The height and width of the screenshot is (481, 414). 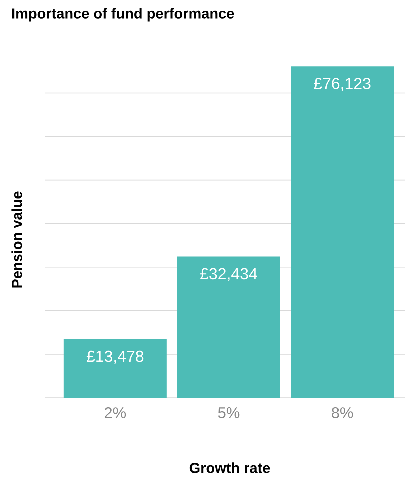 What do you see at coordinates (342, 85) in the screenshot?
I see `data-label: £76,123` at bounding box center [342, 85].